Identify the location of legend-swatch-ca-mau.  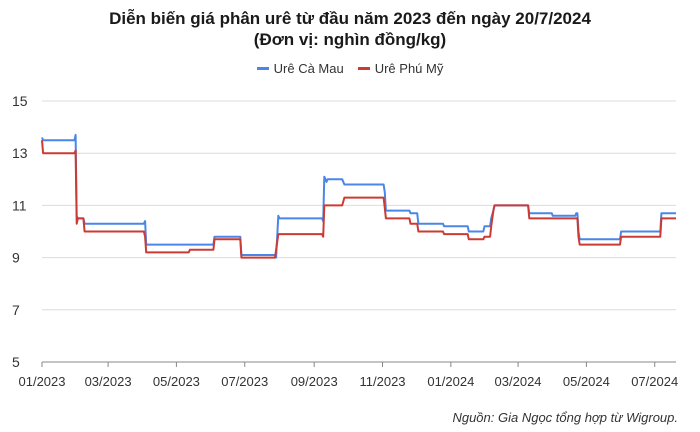
(262, 68).